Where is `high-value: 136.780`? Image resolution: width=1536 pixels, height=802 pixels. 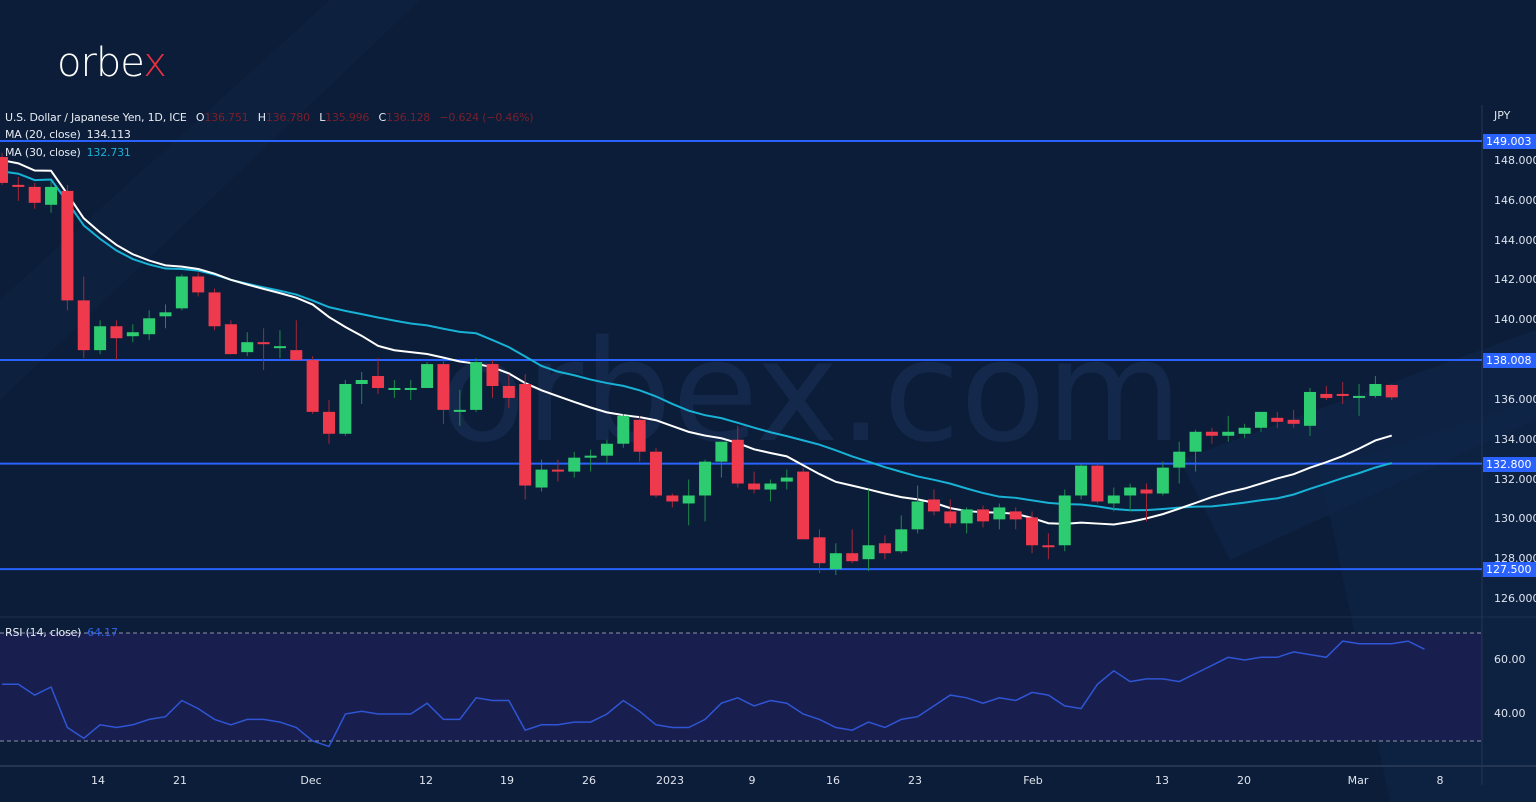
high-value: 136.780 is located at coordinates (287, 117).